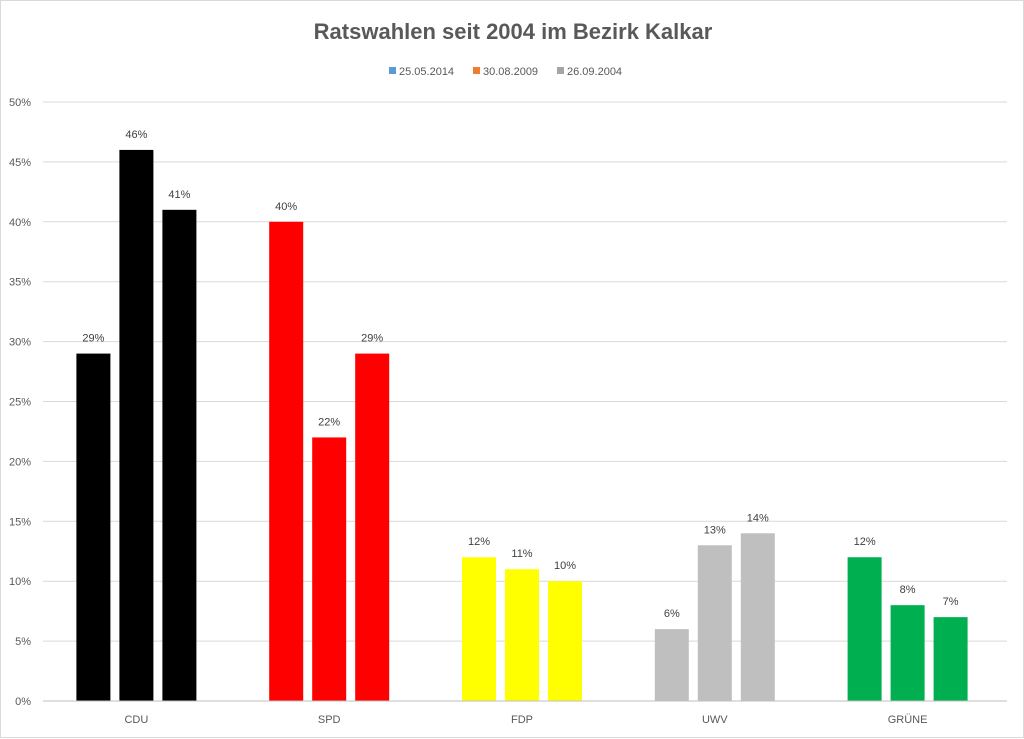  What do you see at coordinates (179, 195) in the screenshot?
I see `data-label: 41%` at bounding box center [179, 195].